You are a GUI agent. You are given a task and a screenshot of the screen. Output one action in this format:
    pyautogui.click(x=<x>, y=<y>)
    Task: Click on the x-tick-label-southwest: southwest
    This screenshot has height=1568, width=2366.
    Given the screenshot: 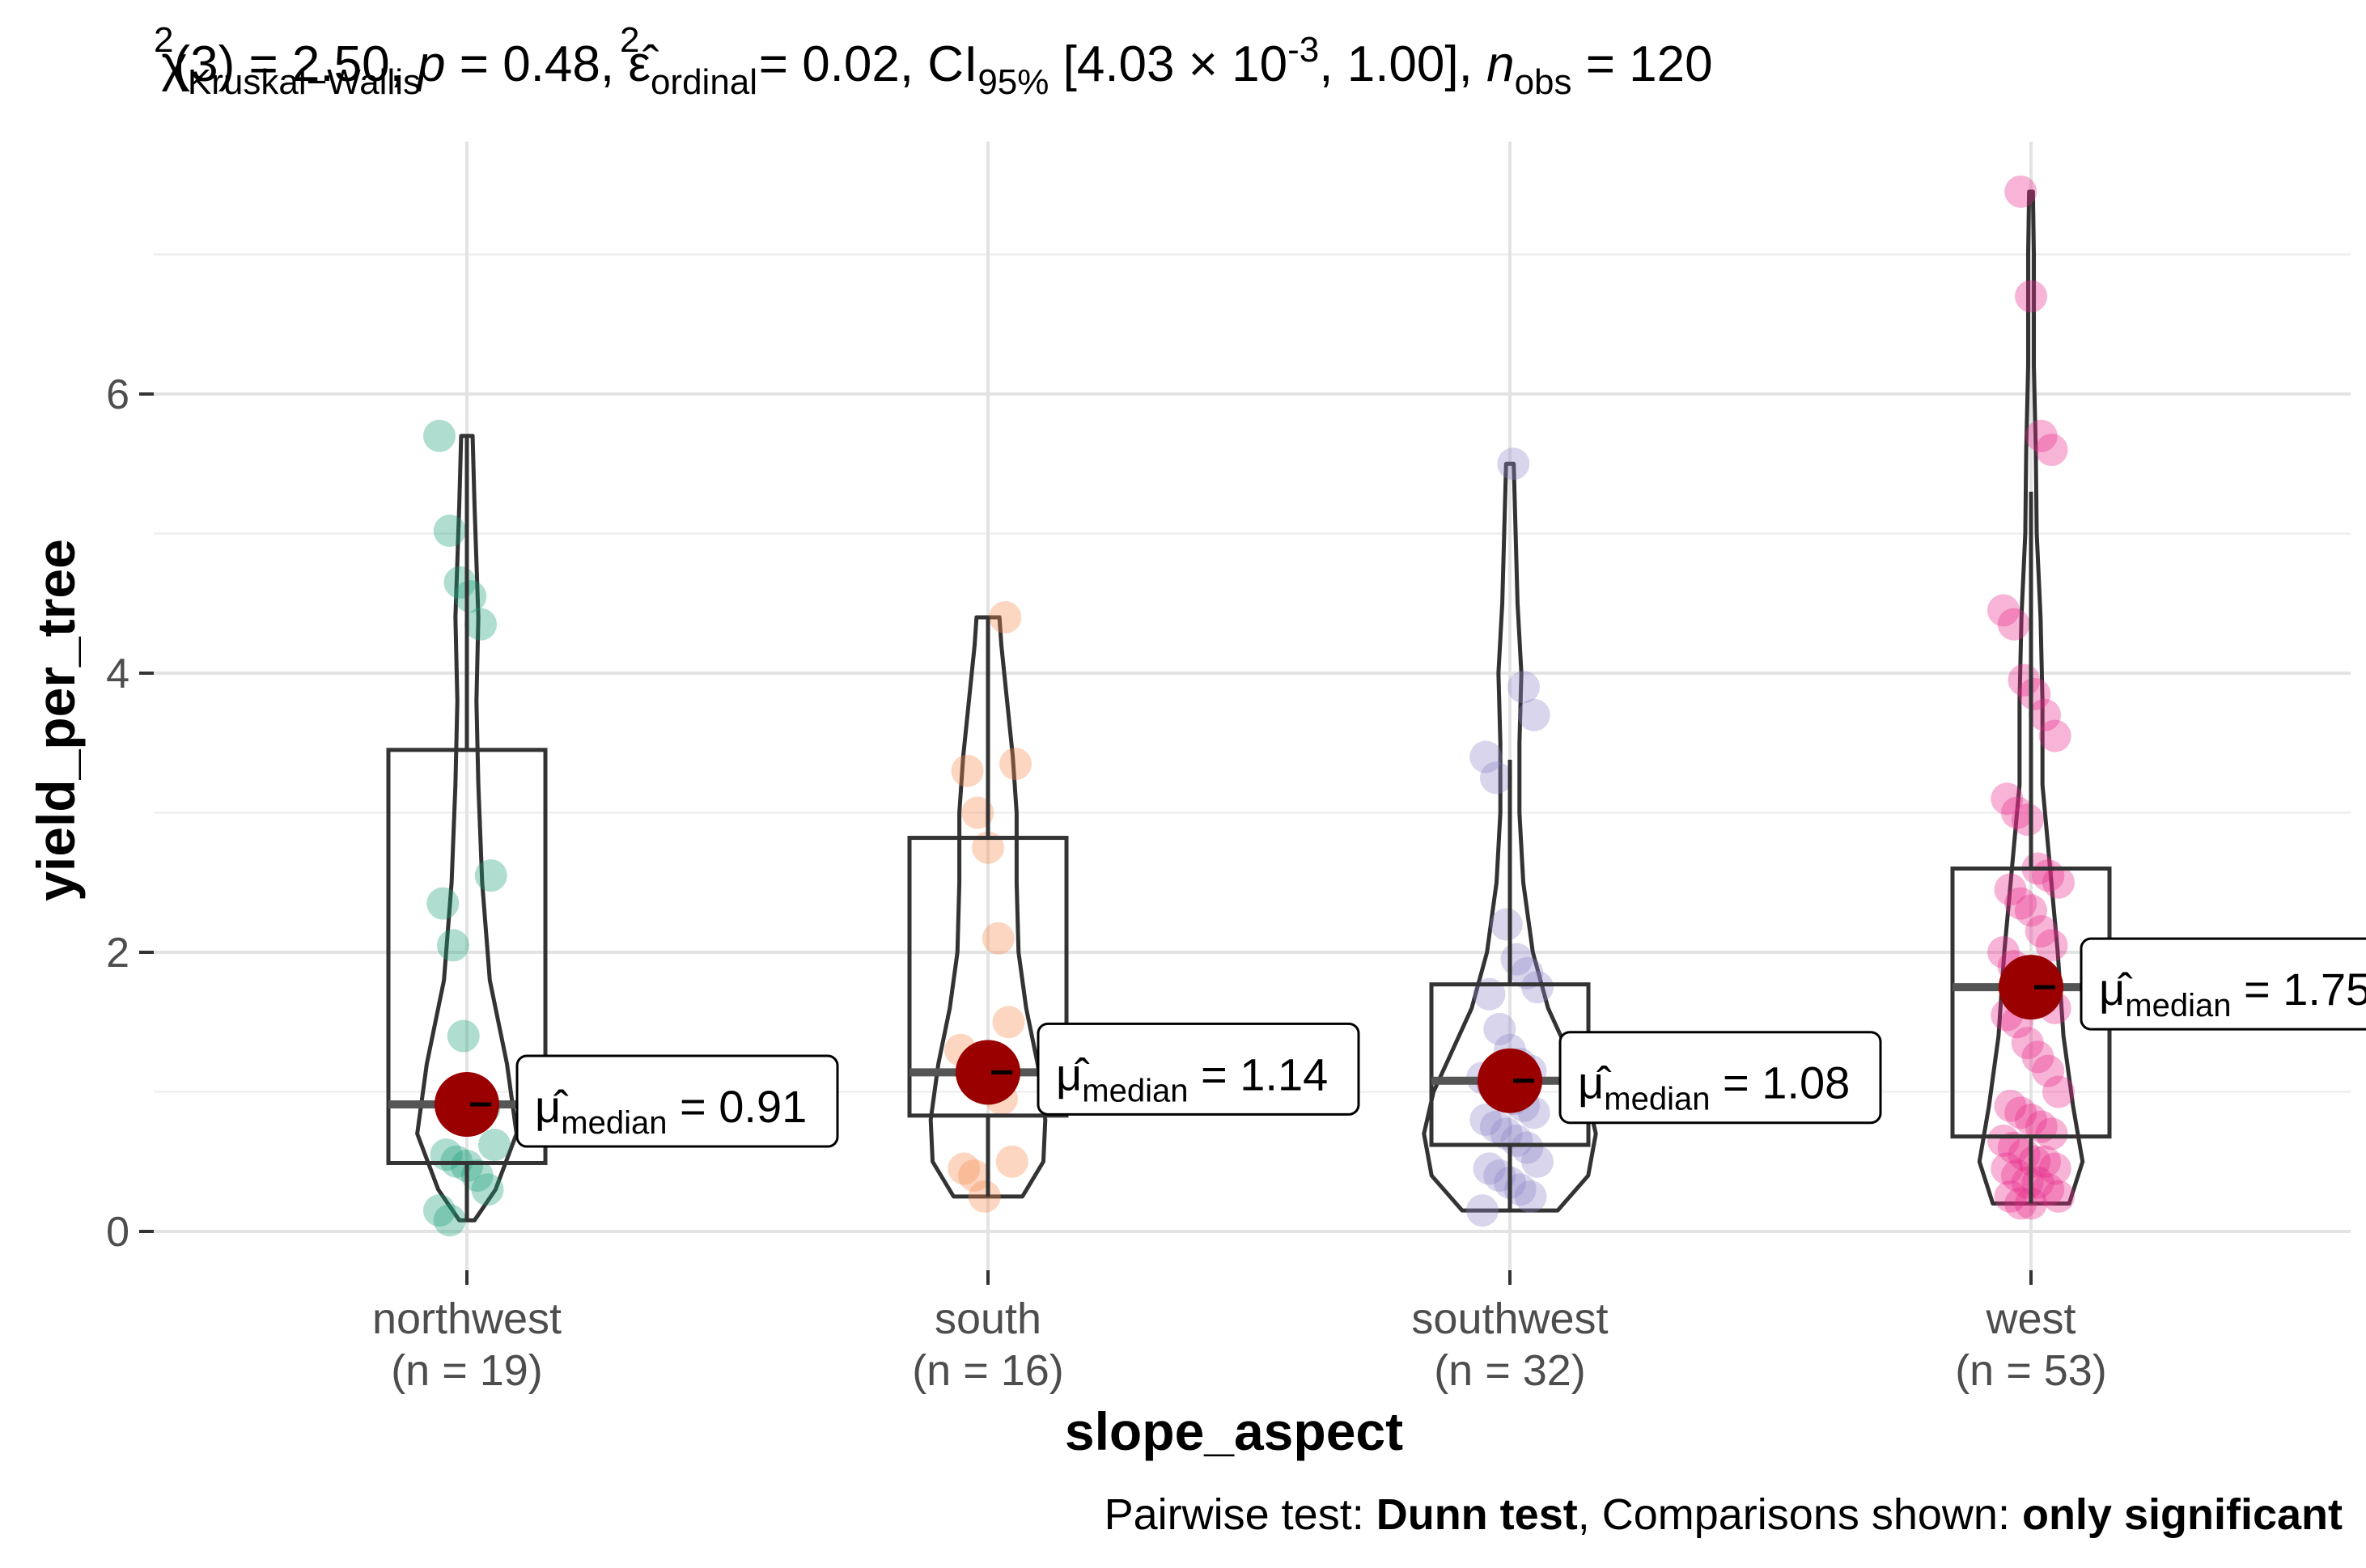 What is the action you would take?
    pyautogui.click(x=1509, y=1319)
    